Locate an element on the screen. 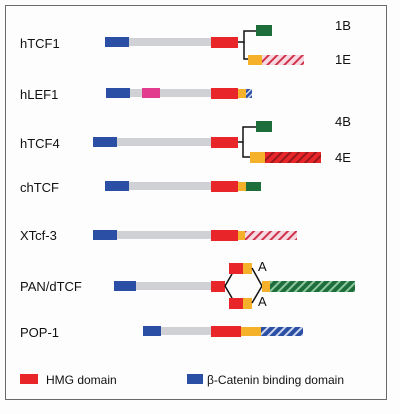  variant-label-a-top: A is located at coordinates (262, 266).